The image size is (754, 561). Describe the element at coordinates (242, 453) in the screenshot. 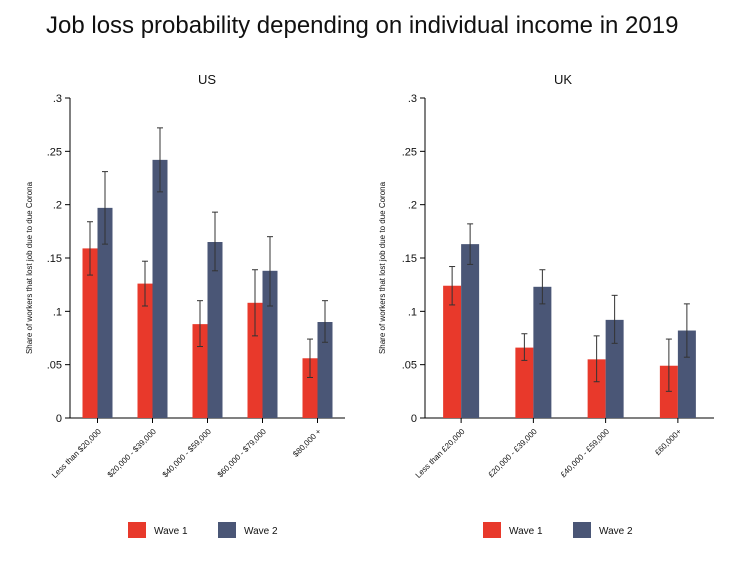

I see `us-x-tick-label: $60,000 - $79,000` at that location.